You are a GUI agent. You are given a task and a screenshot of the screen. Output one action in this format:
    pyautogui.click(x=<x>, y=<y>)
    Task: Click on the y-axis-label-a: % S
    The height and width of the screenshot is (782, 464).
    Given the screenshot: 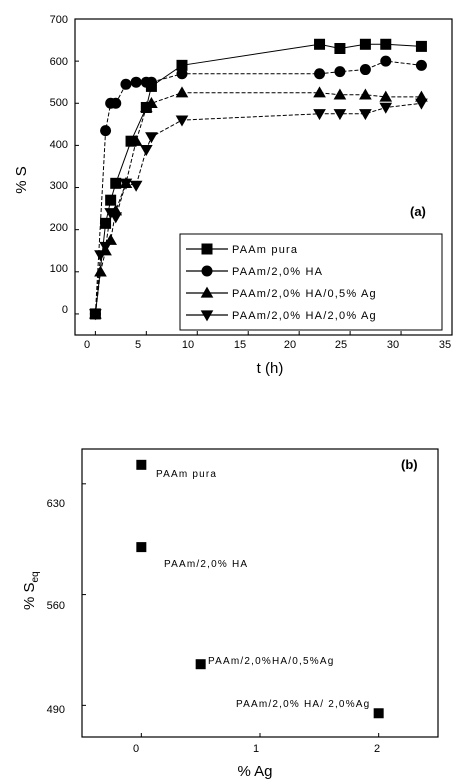 What is the action you would take?
    pyautogui.click(x=21, y=180)
    